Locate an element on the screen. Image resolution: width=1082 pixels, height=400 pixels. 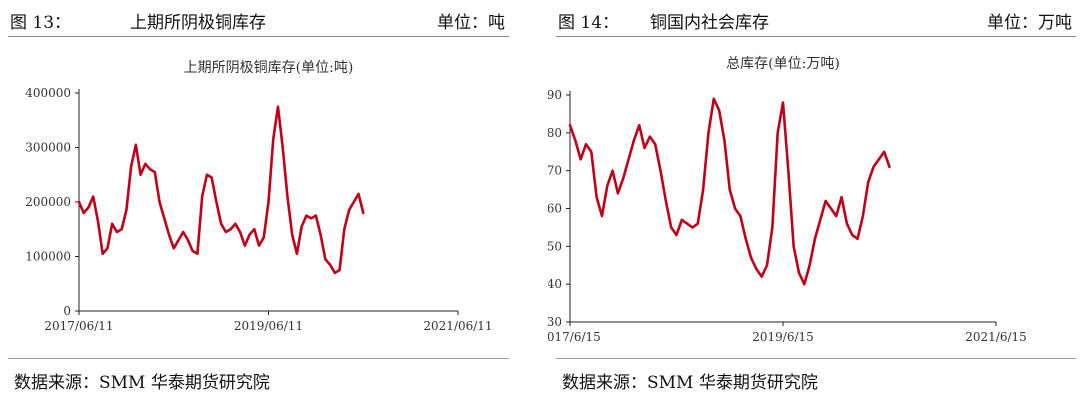
left-top-divider is located at coordinates (258, 36).